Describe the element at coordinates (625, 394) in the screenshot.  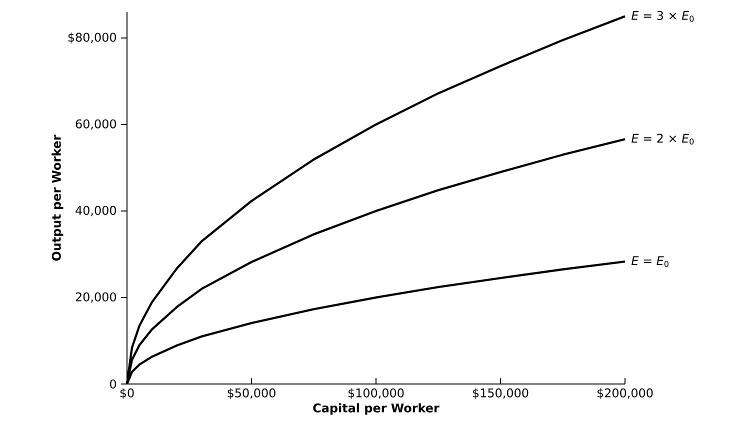
I see `x-tick-label: $200,000` at that location.